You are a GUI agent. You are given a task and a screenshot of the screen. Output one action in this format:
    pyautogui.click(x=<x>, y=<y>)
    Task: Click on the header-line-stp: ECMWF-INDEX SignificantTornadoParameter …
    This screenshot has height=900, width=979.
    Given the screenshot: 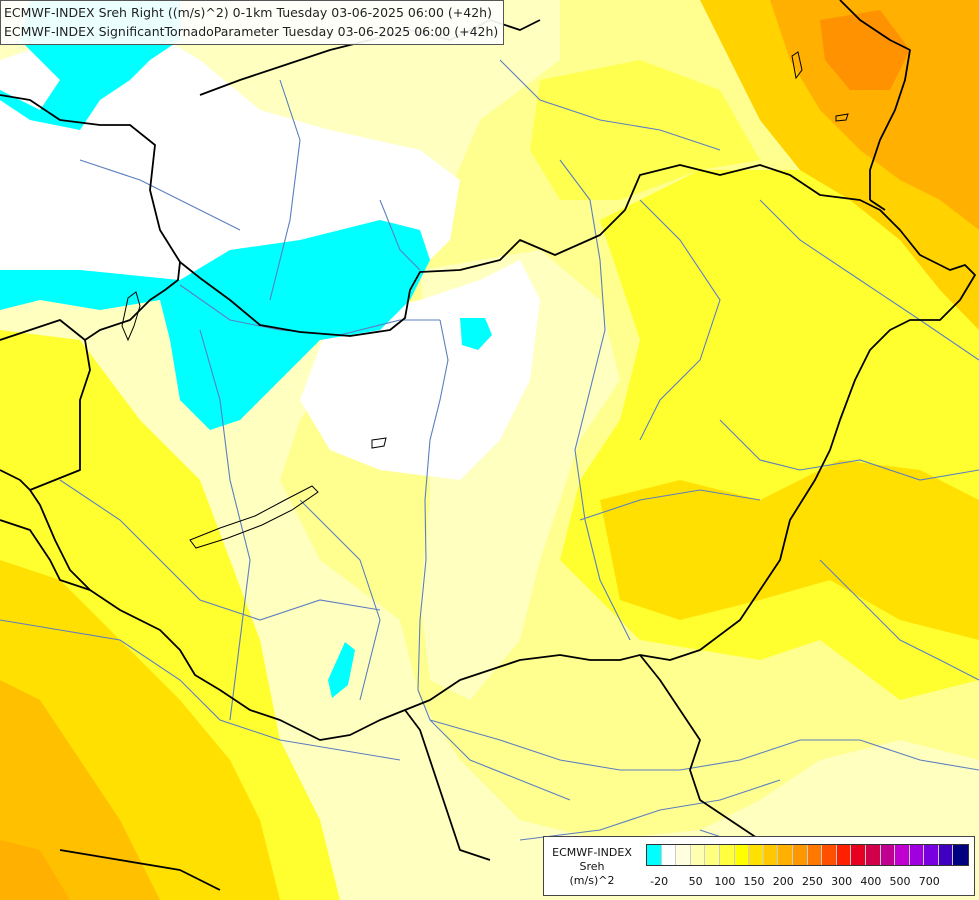 What is the action you would take?
    pyautogui.click(x=251, y=31)
    